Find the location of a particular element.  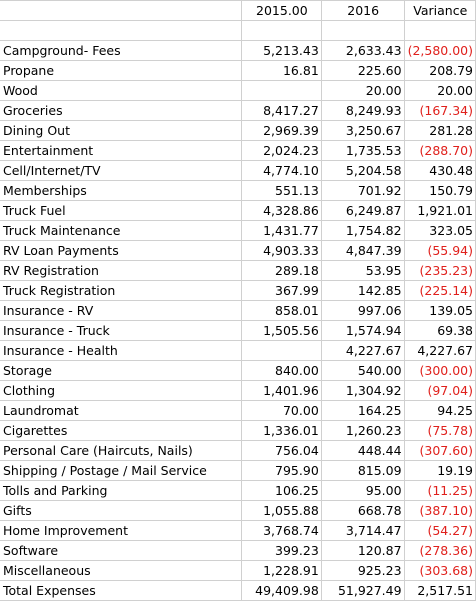

category-cell: Truck Registration is located at coordinates (121, 290).